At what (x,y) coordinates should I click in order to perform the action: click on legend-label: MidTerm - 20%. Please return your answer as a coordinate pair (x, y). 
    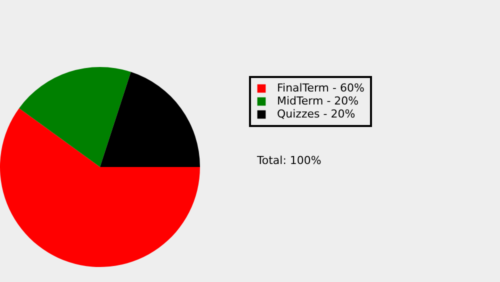
    Looking at the image, I should click on (318, 101).